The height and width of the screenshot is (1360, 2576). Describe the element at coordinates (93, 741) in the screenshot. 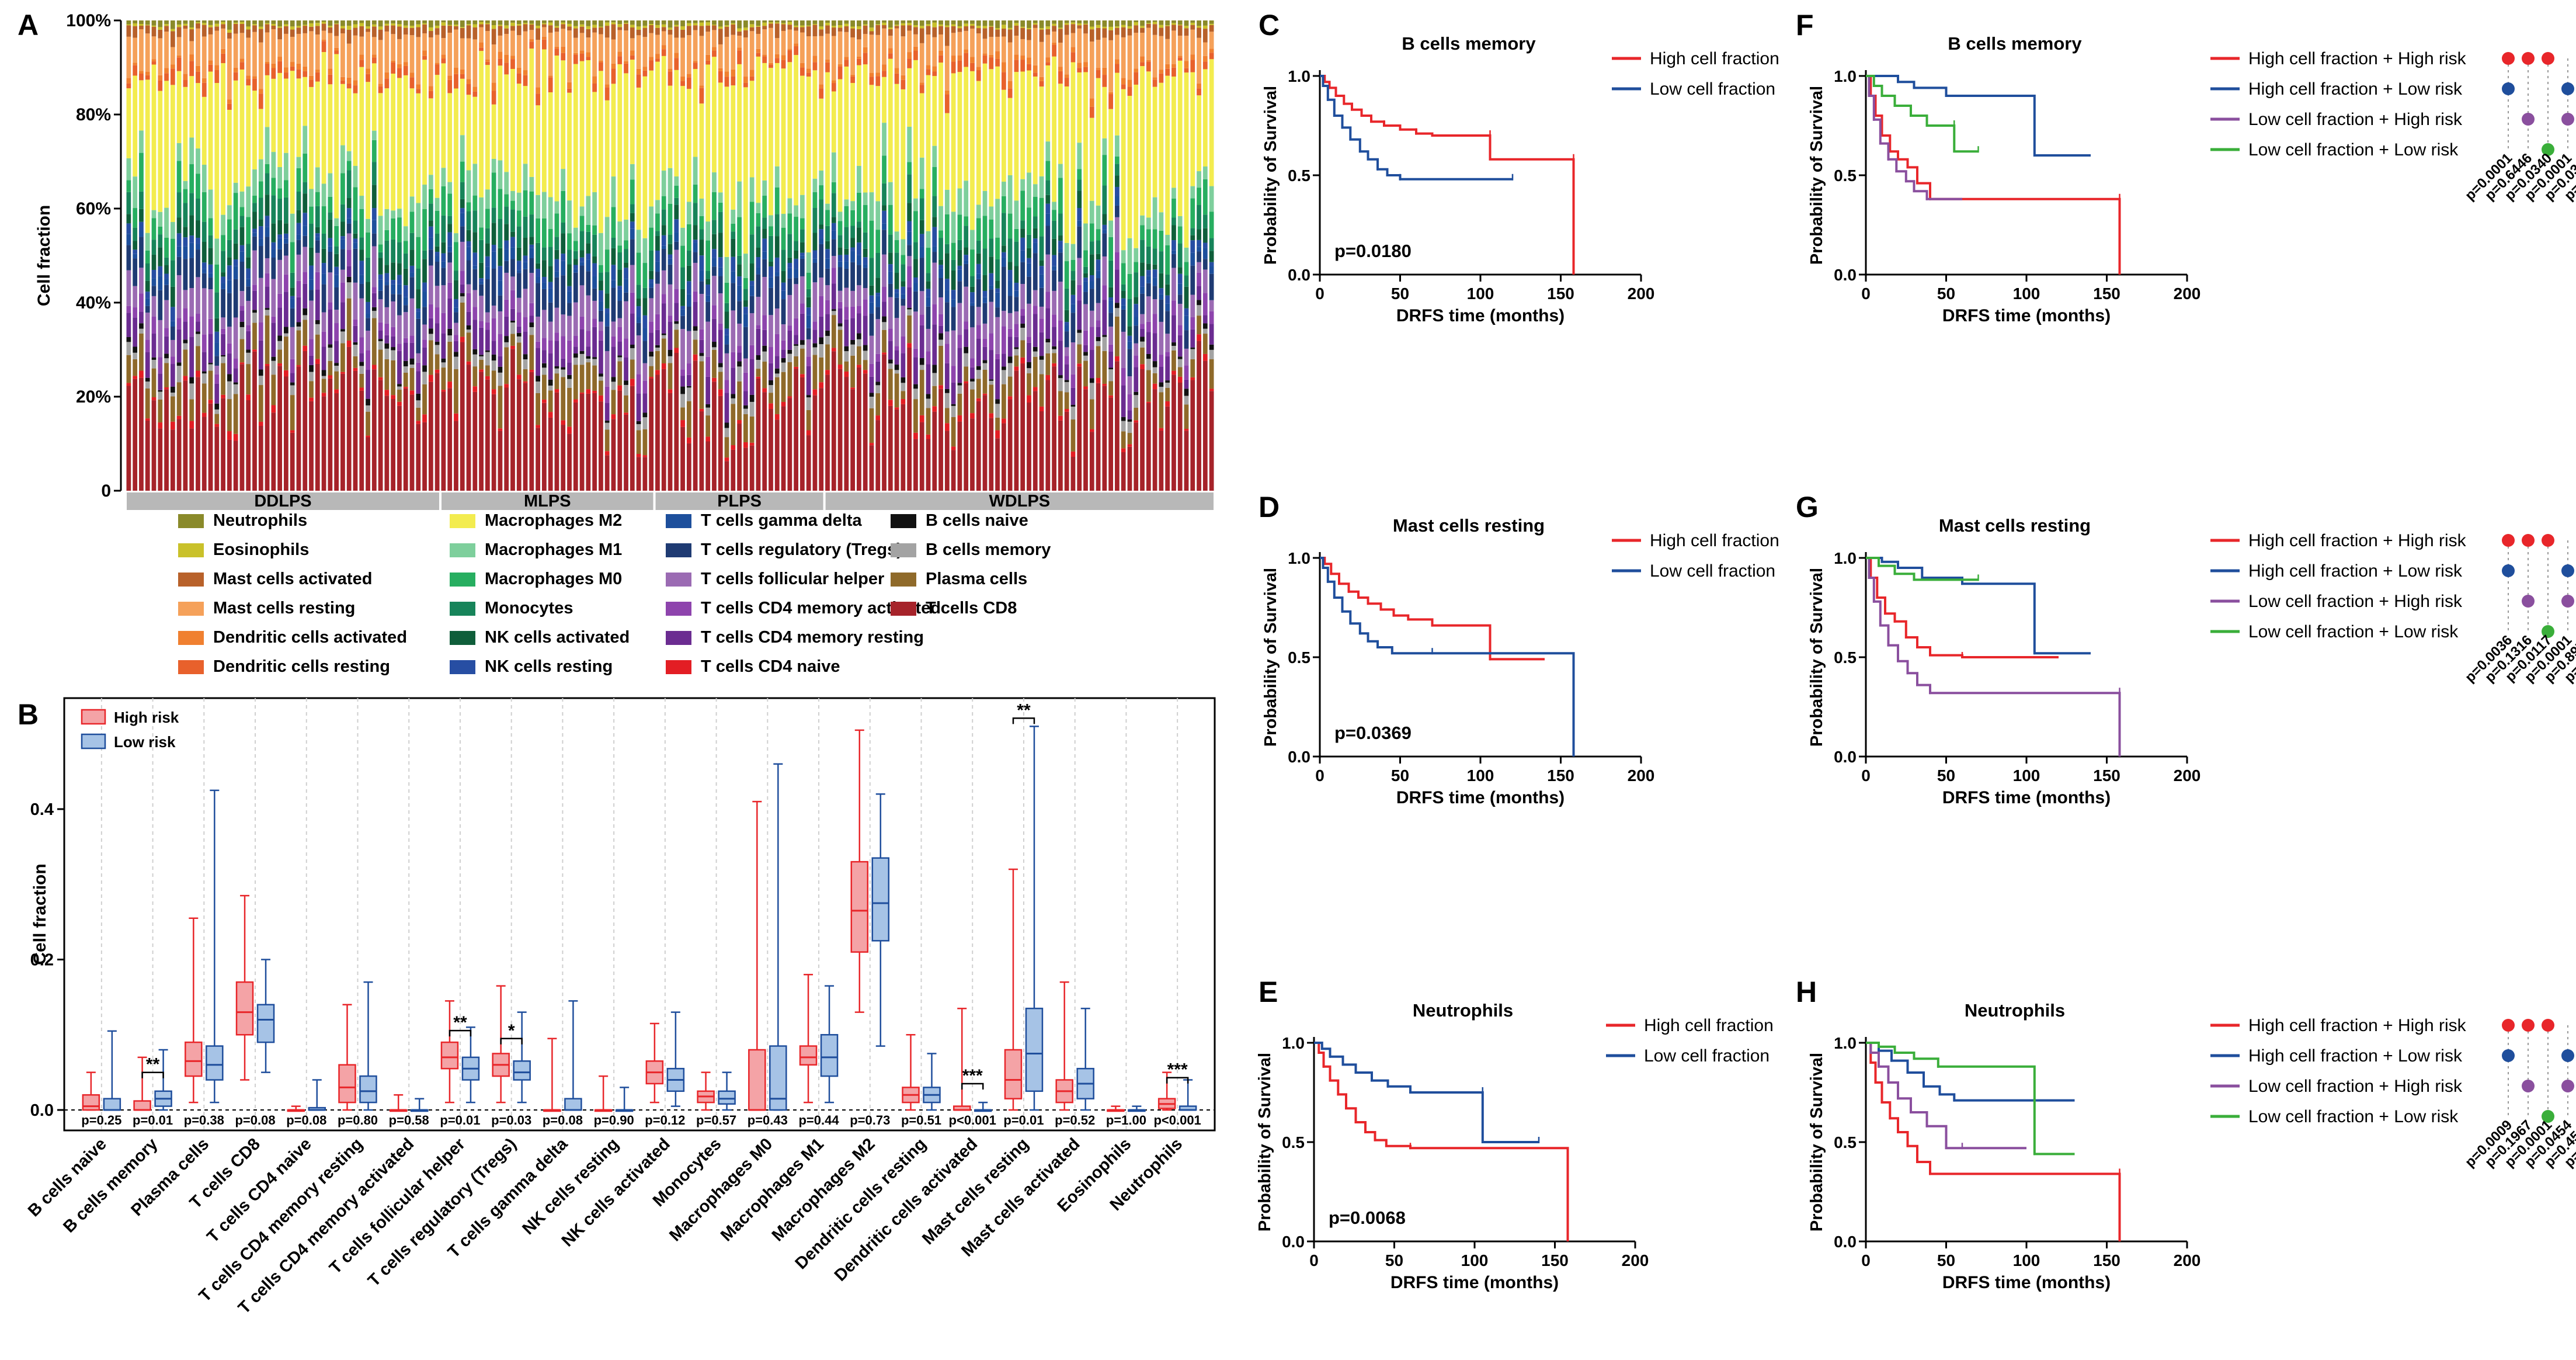

I see `legend-swatch-low-risk` at that location.